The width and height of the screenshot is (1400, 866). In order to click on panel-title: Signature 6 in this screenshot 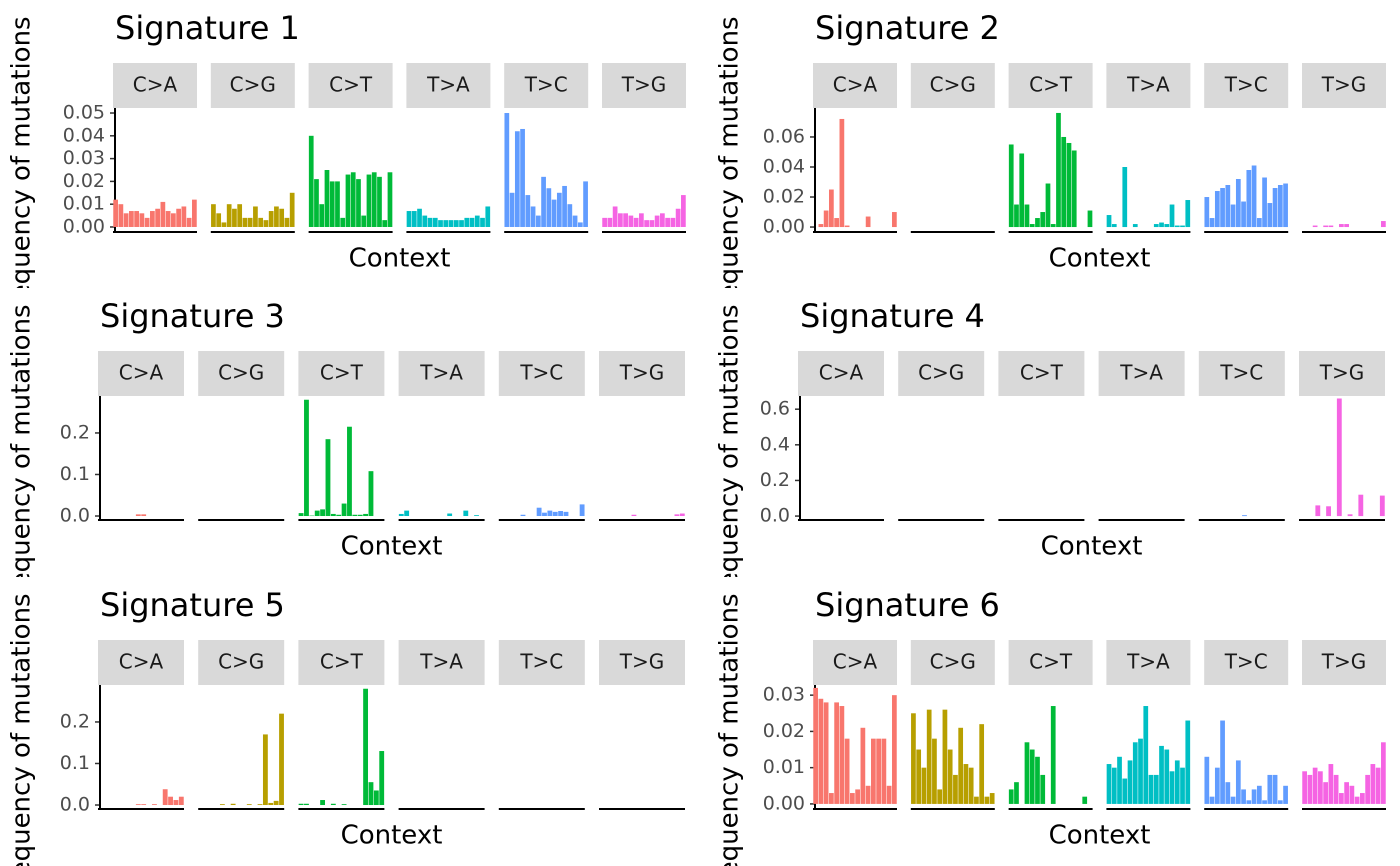, I will do `click(907, 605)`.